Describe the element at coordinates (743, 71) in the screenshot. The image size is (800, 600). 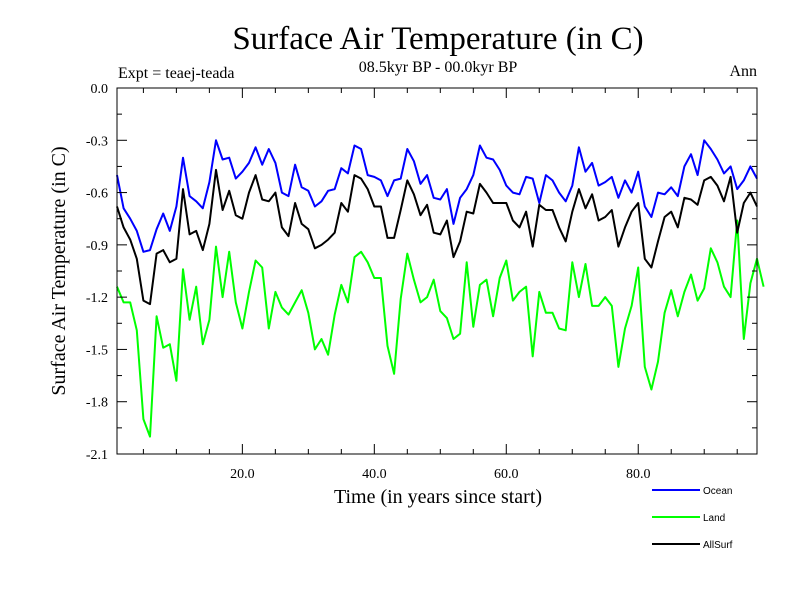
I see `season-label: Ann` at that location.